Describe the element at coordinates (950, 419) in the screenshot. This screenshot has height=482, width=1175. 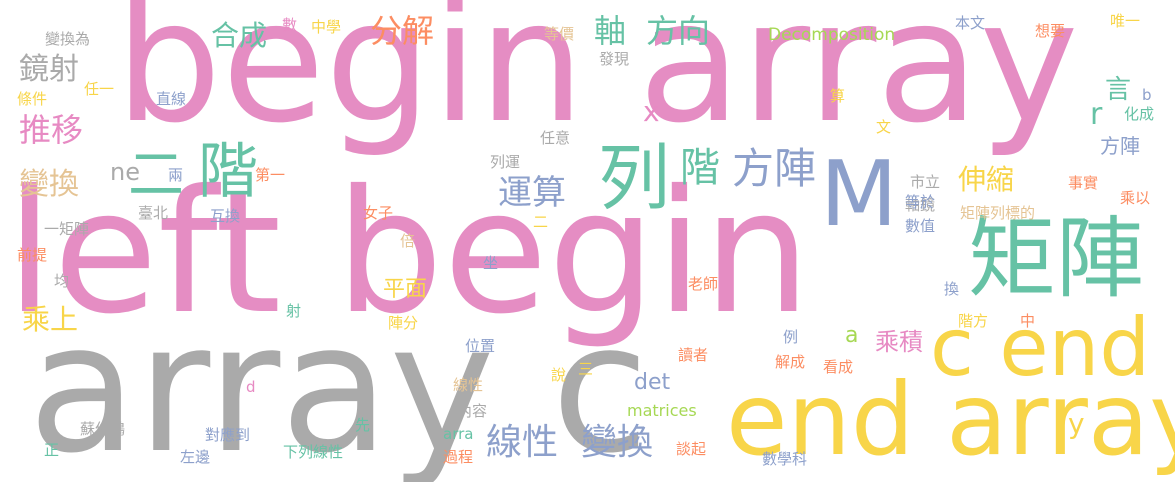
I see `word-end-array: end array` at that location.